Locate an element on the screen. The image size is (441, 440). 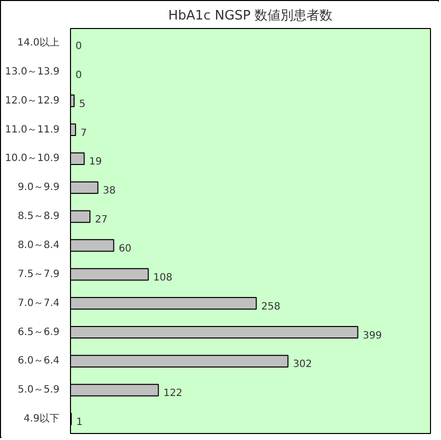
data-label: 258 is located at coordinates (270, 306).